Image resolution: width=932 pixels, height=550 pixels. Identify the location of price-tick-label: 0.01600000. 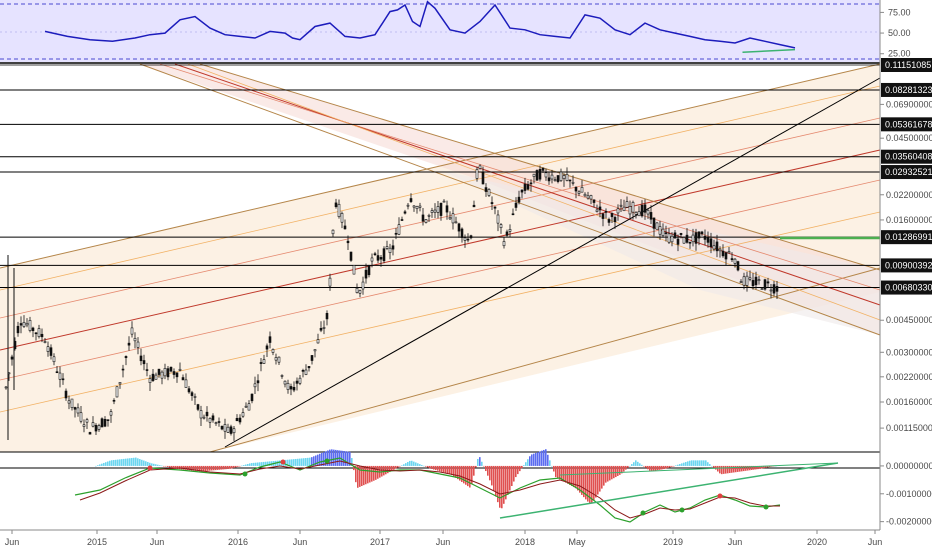
(909, 220).